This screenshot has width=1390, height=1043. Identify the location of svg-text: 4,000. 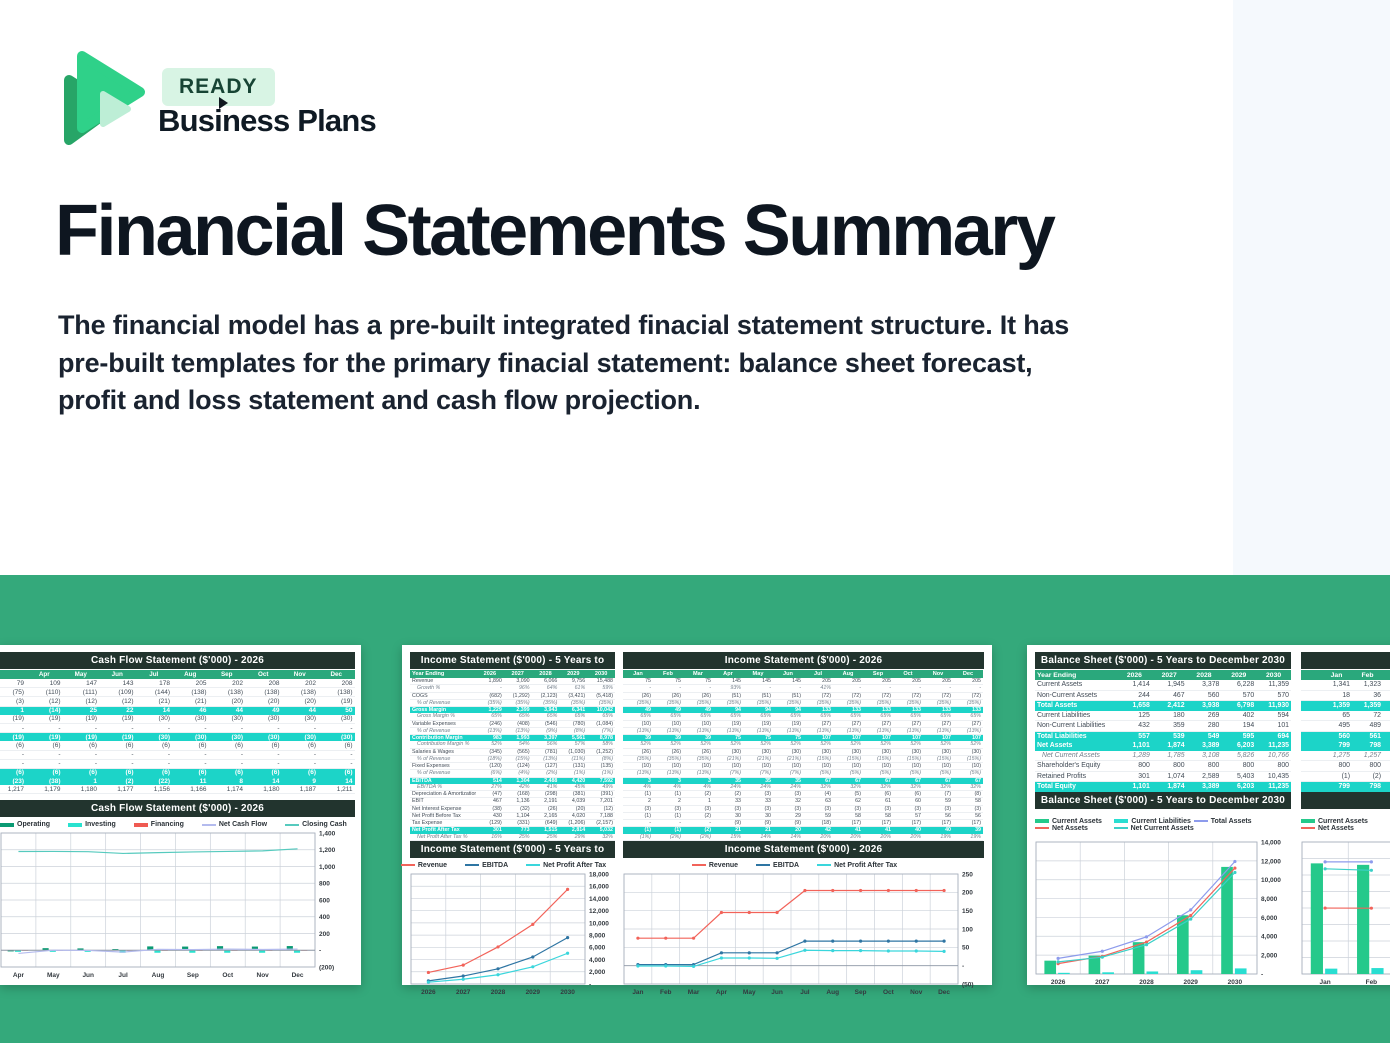
(597, 960).